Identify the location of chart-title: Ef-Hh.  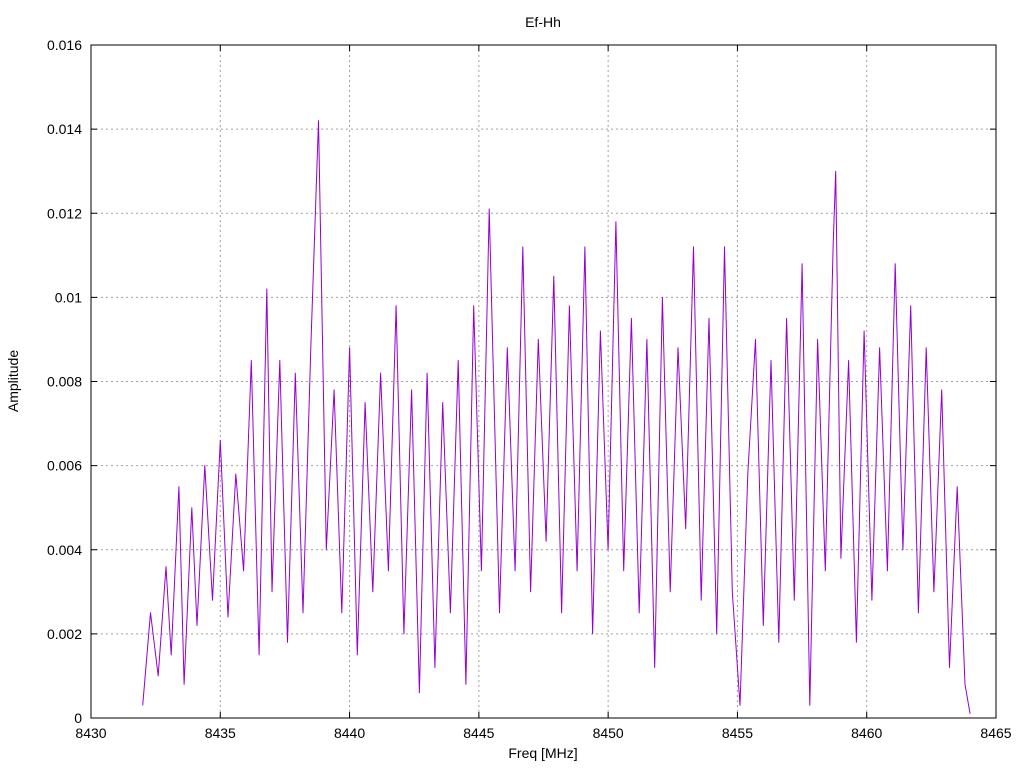
(543, 22).